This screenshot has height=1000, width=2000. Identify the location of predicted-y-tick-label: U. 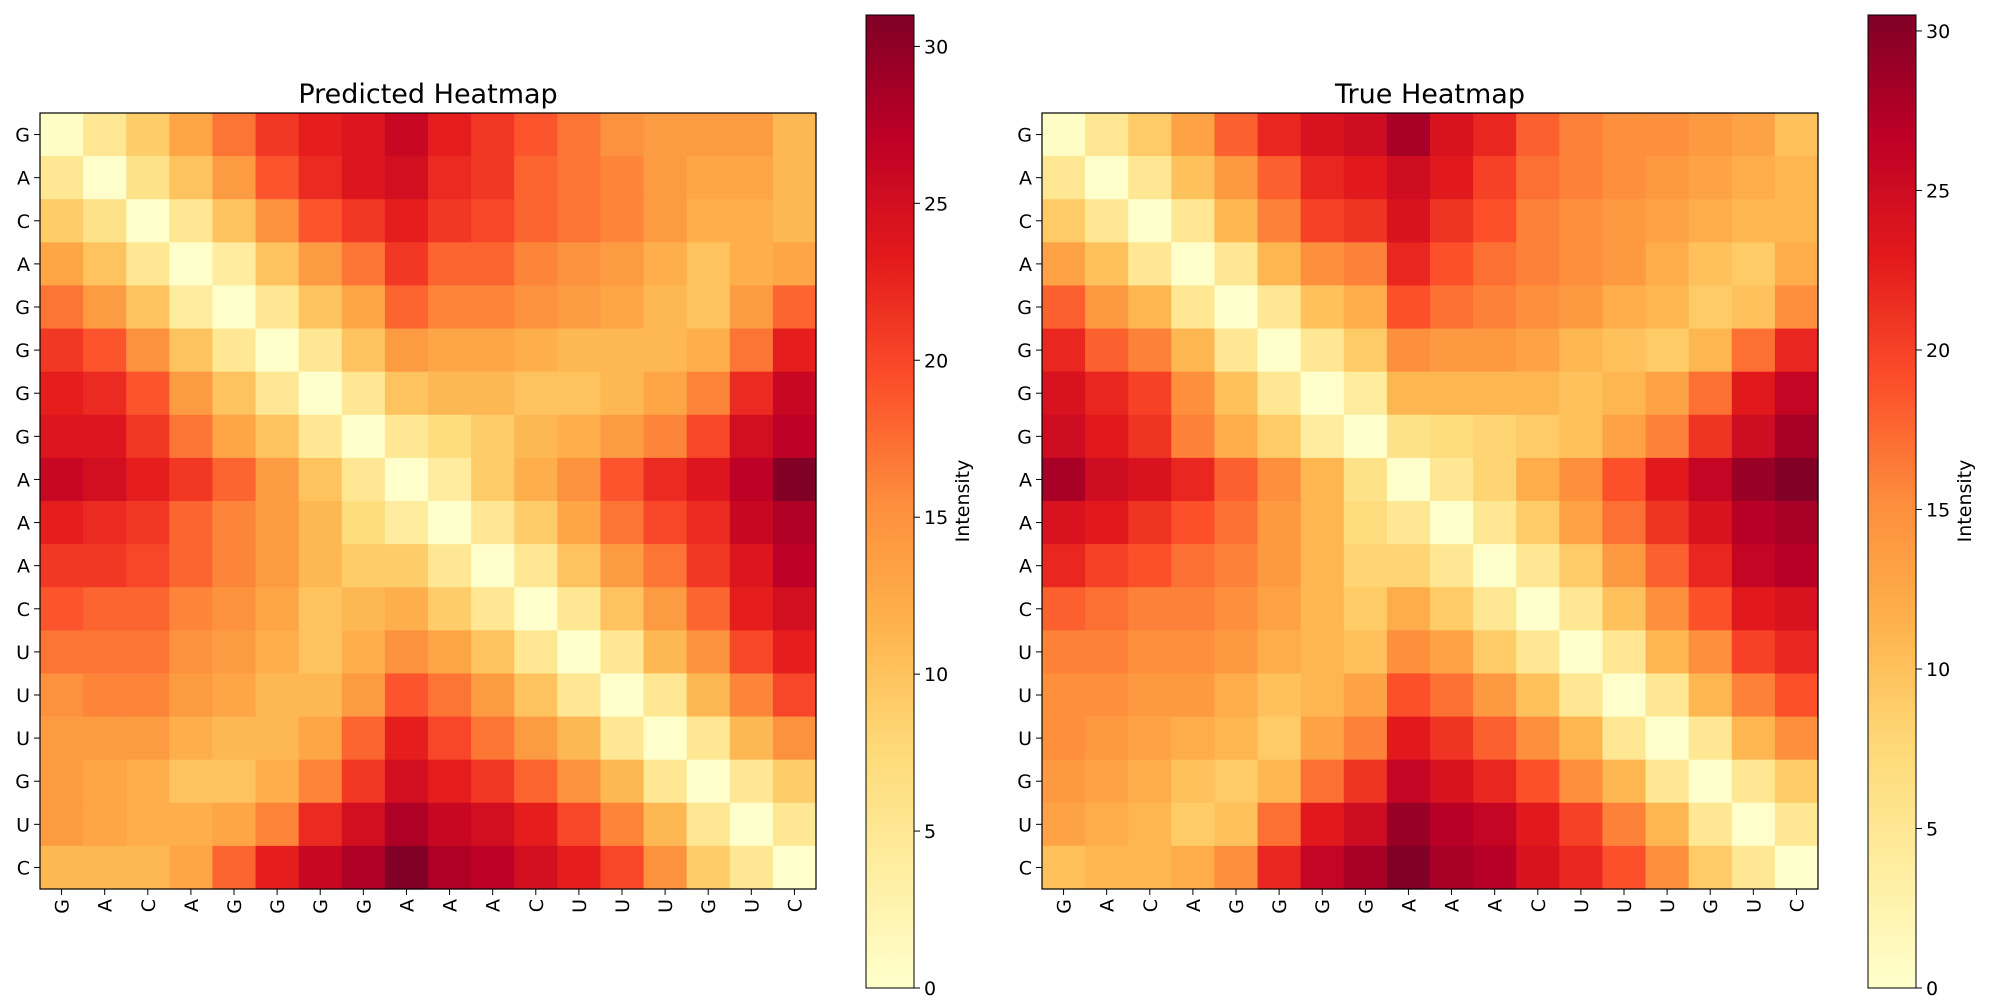
(23, 653).